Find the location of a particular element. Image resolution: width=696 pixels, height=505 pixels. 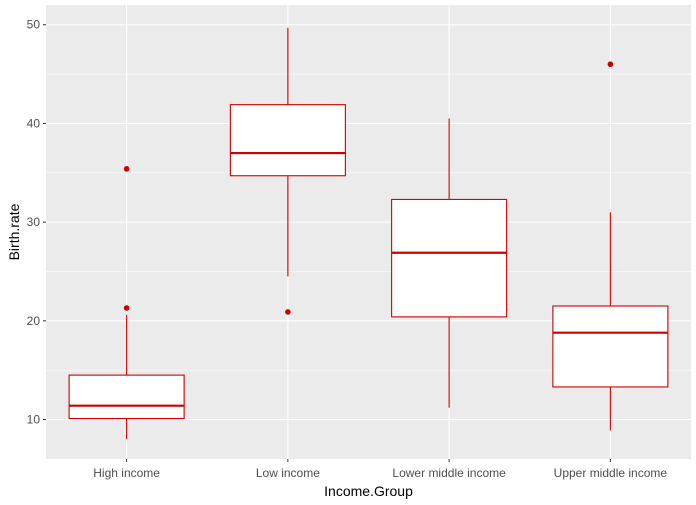

y-tick-label: 10 is located at coordinates (34, 420).